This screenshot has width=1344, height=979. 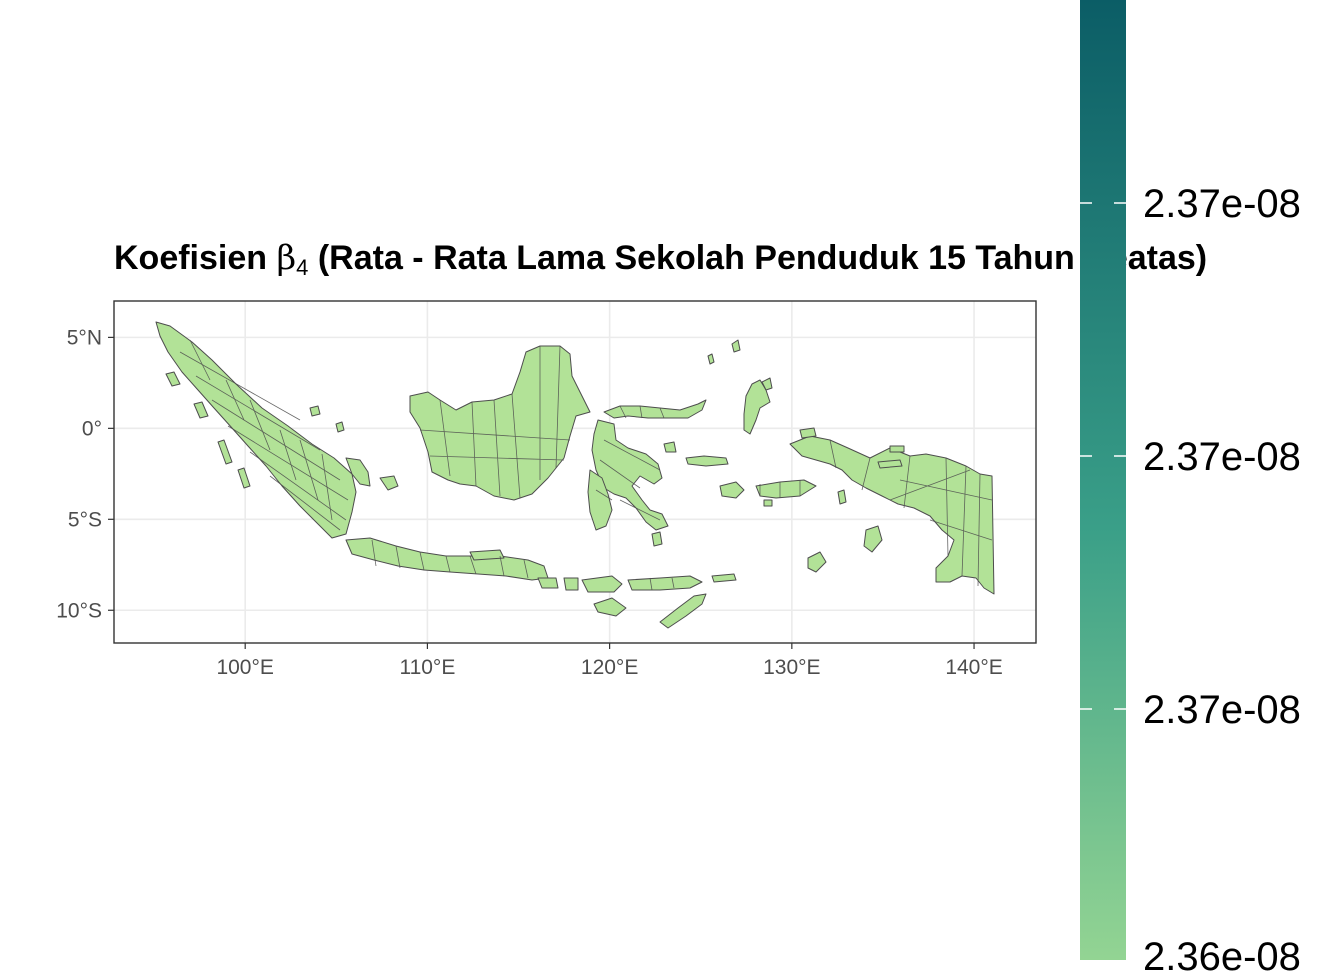 What do you see at coordinates (973, 667) in the screenshot?
I see `tick-label-x-4: 140°E` at bounding box center [973, 667].